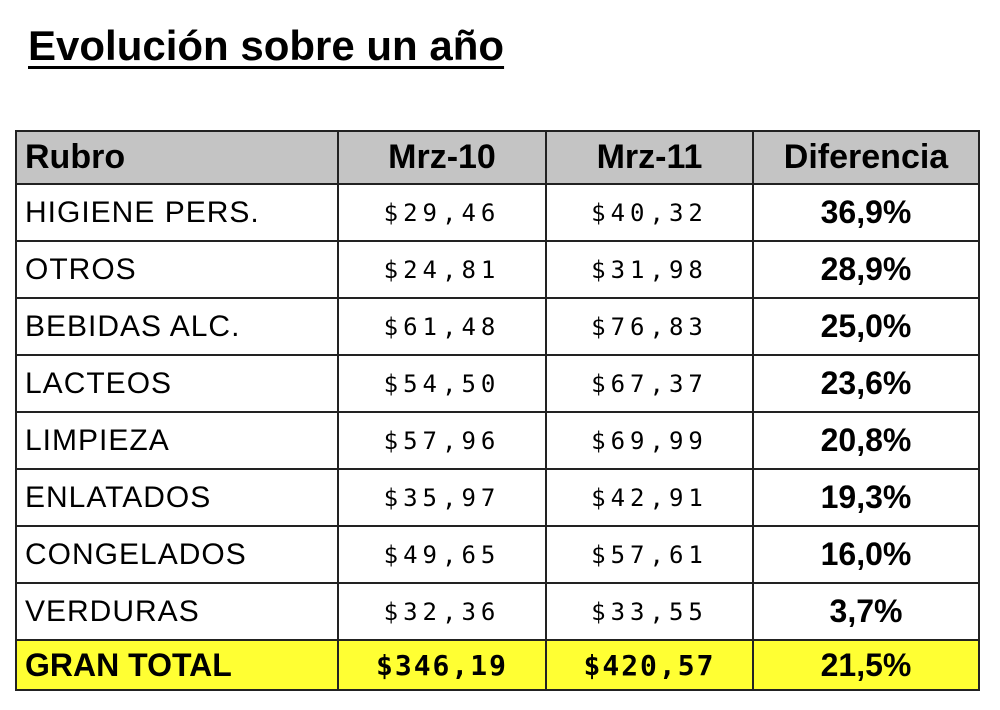 The height and width of the screenshot is (710, 1000). Describe the element at coordinates (442, 440) in the screenshot. I see `cell: $57,96` at that location.